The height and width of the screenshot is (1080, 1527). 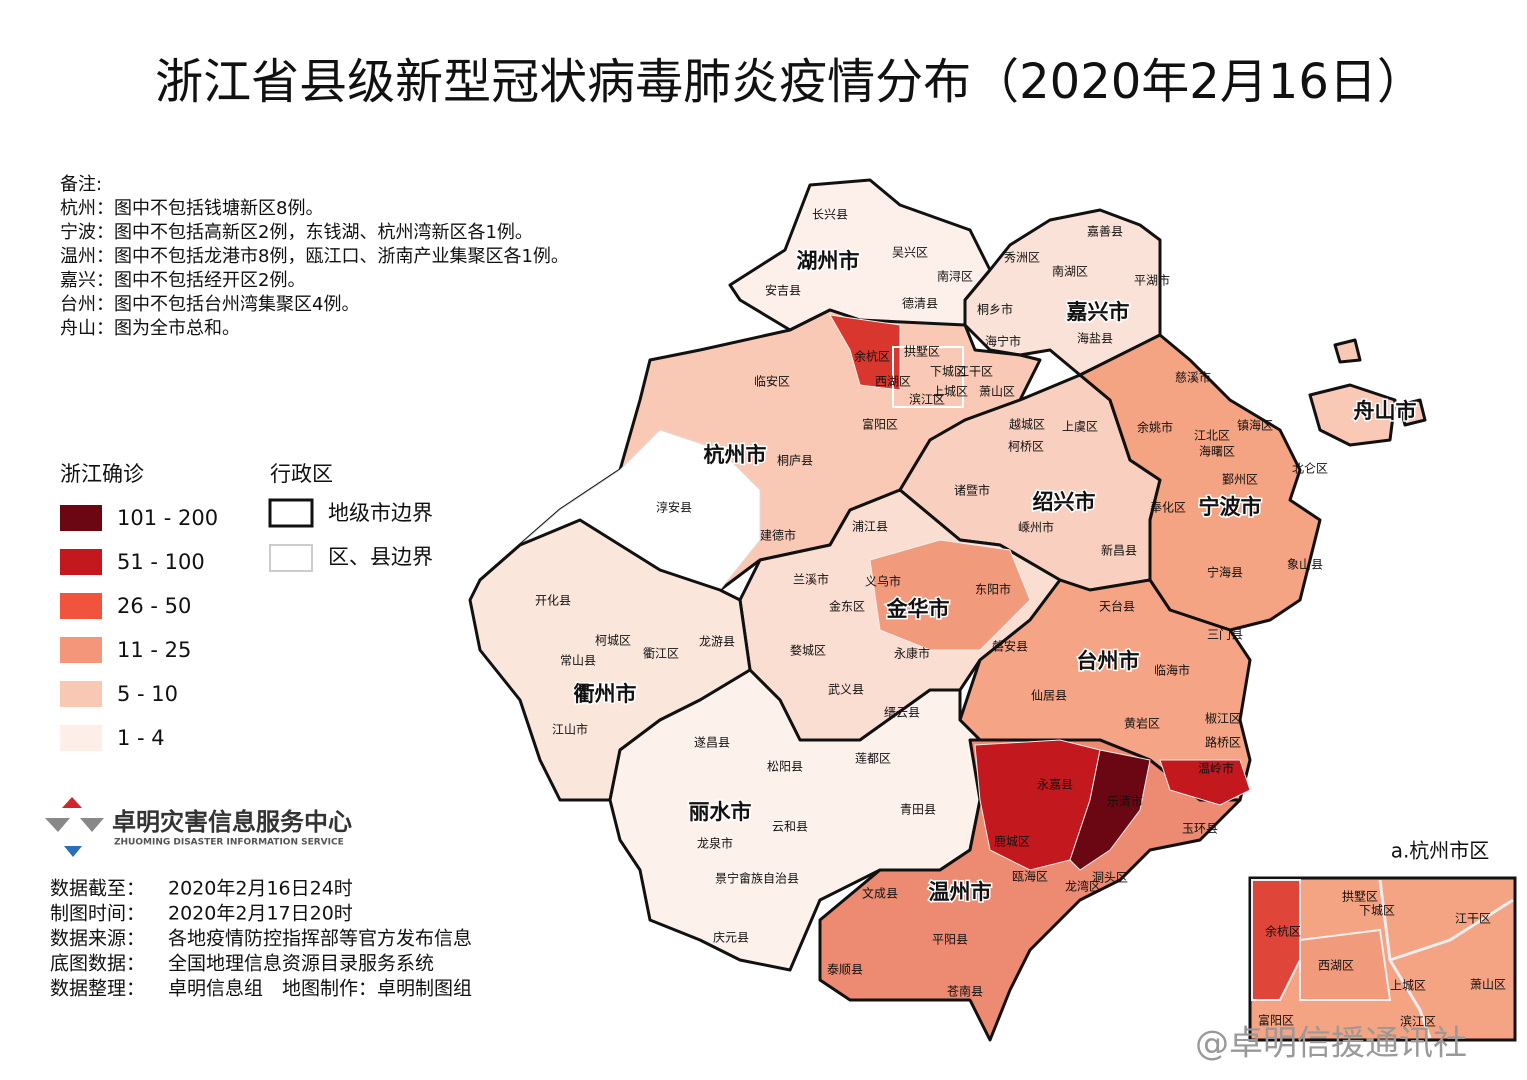 I want to click on county-label: 桐庐县, so click(x=795, y=460).